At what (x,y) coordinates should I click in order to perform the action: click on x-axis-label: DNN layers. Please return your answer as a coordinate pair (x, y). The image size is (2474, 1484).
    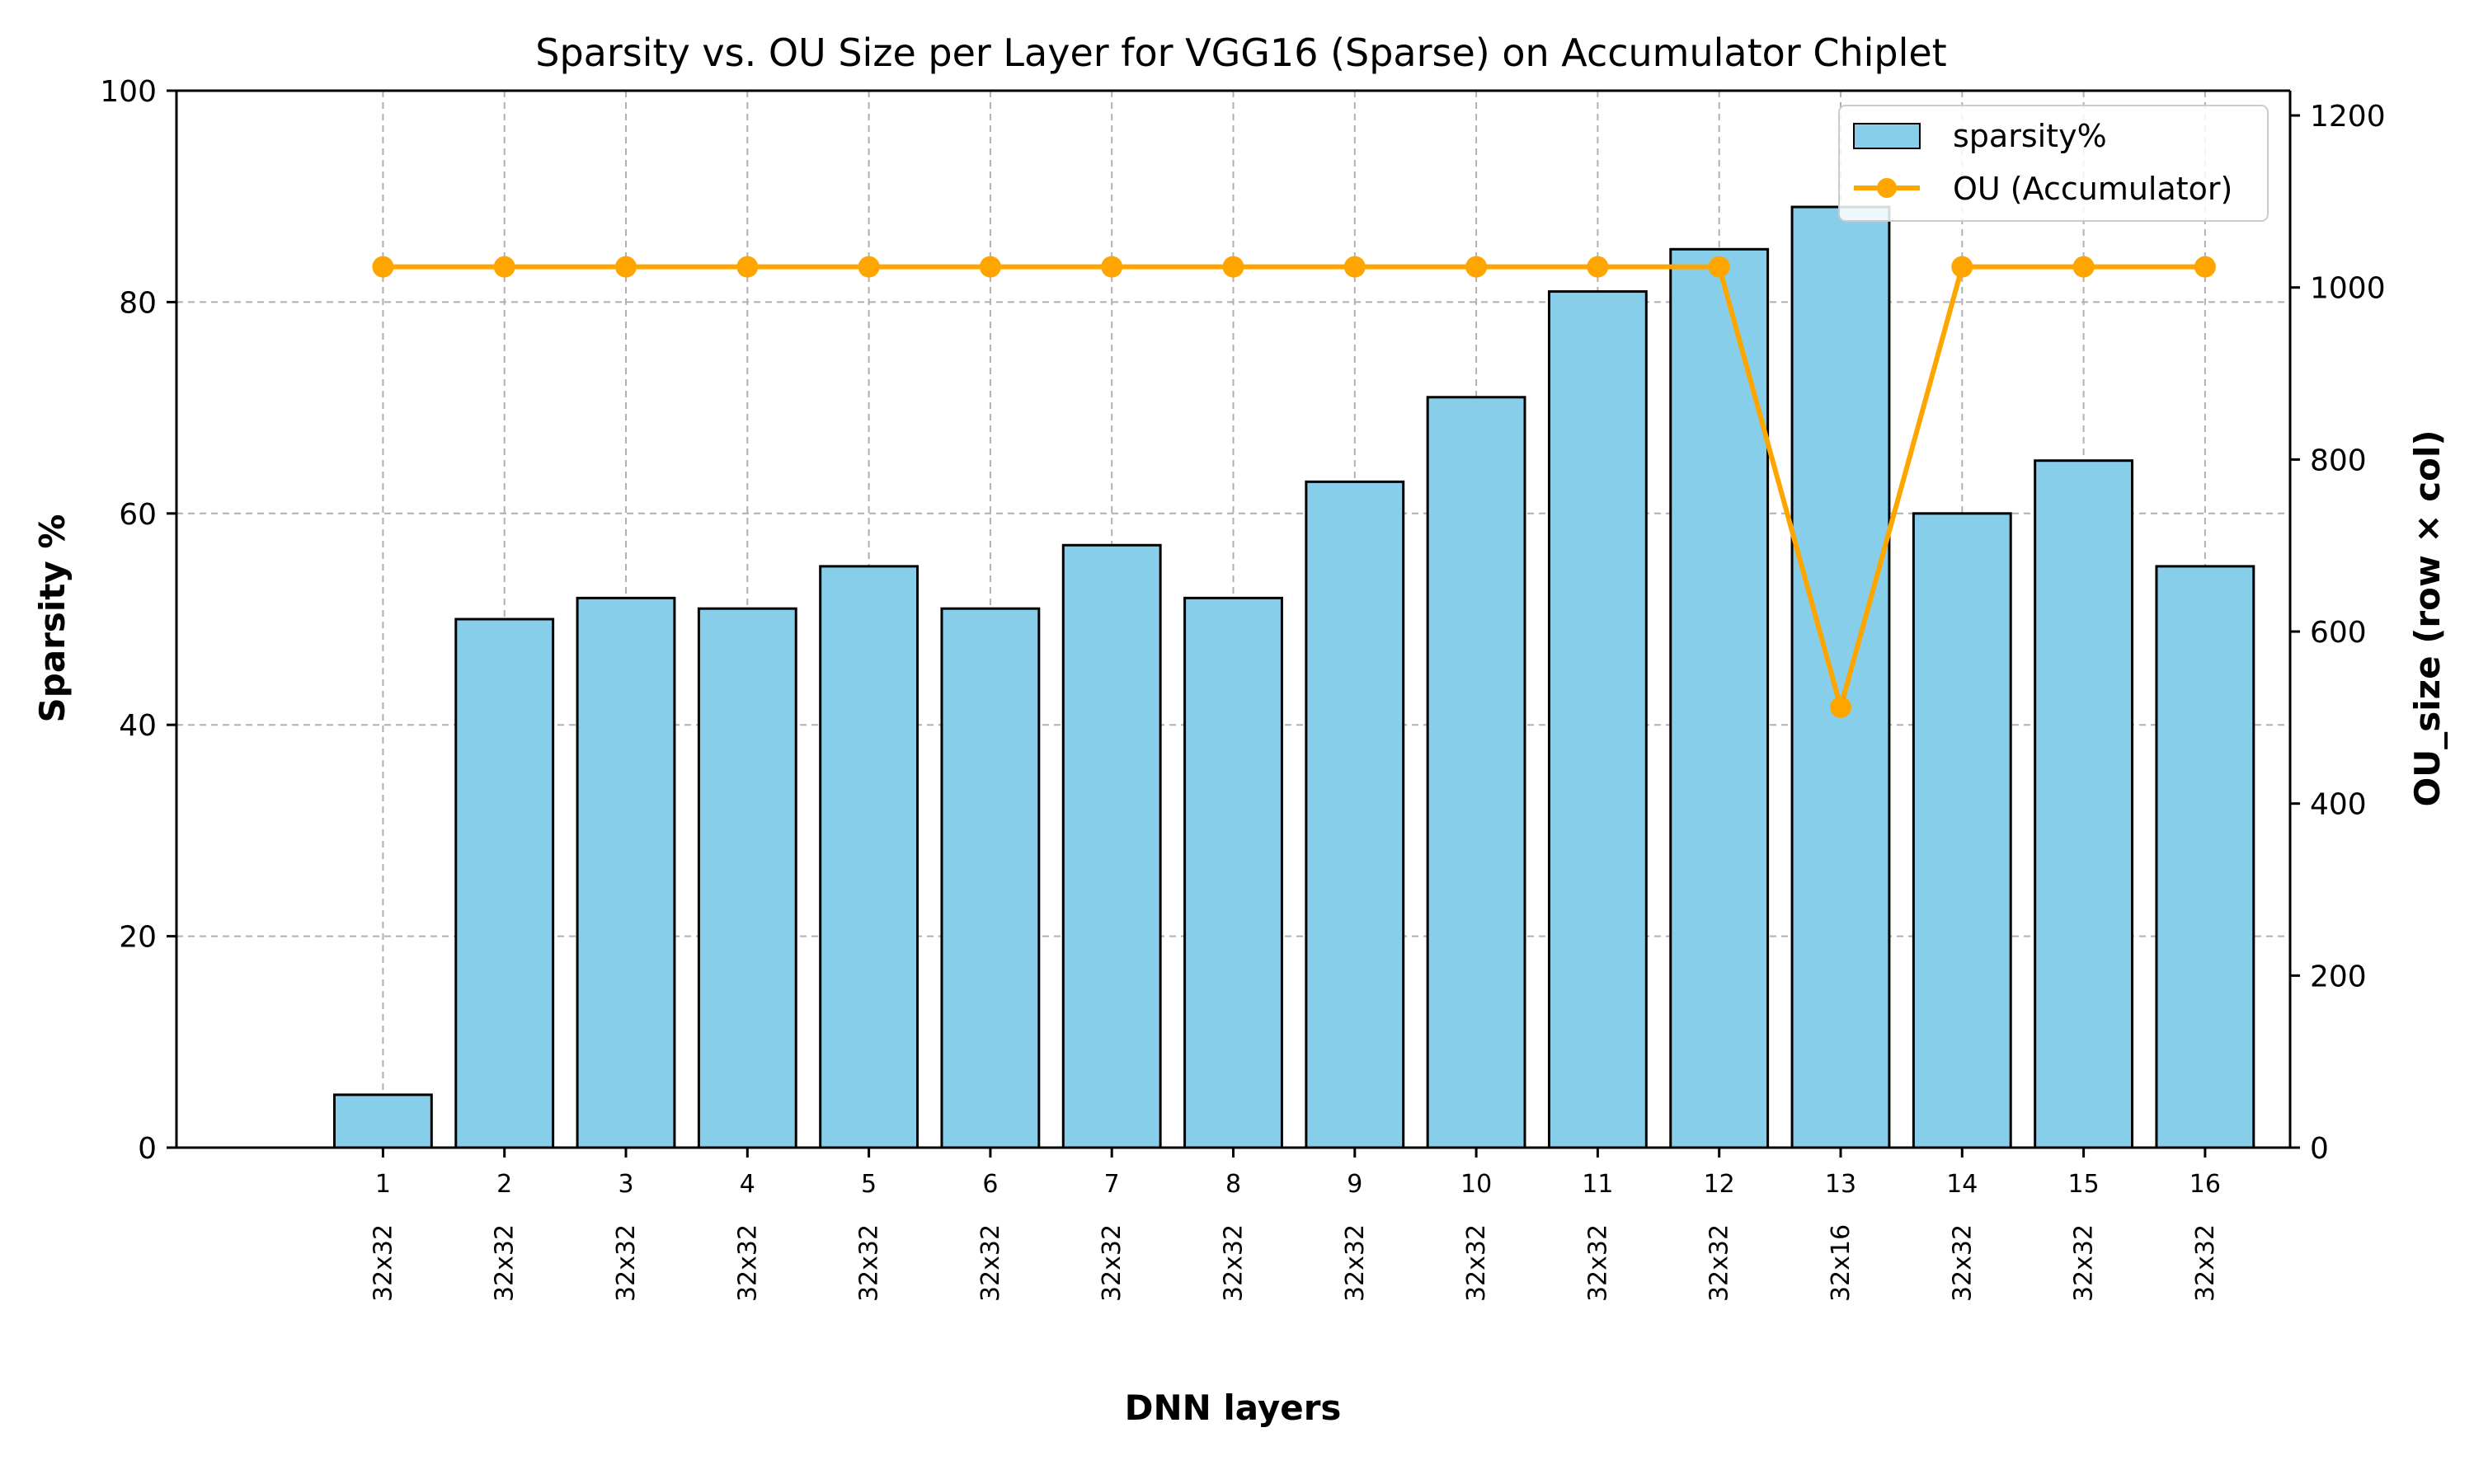
    Looking at the image, I should click on (1233, 1408).